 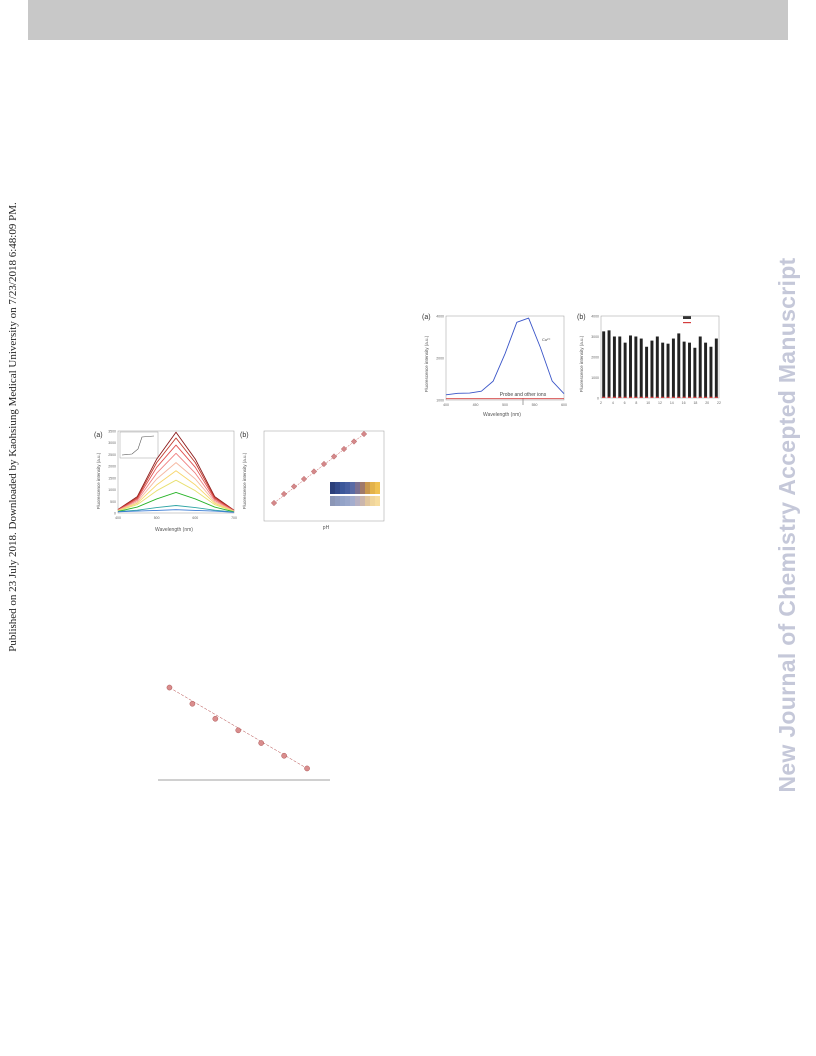 What do you see at coordinates (719, 403) in the screenshot?
I see `x-tick-label: 22` at bounding box center [719, 403].